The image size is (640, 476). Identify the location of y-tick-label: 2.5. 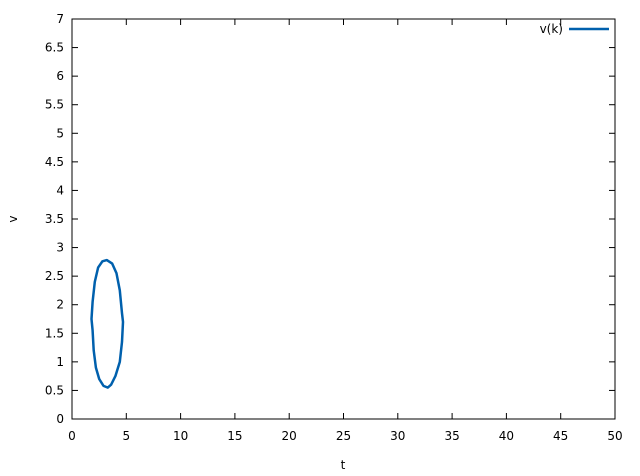
(54, 276).